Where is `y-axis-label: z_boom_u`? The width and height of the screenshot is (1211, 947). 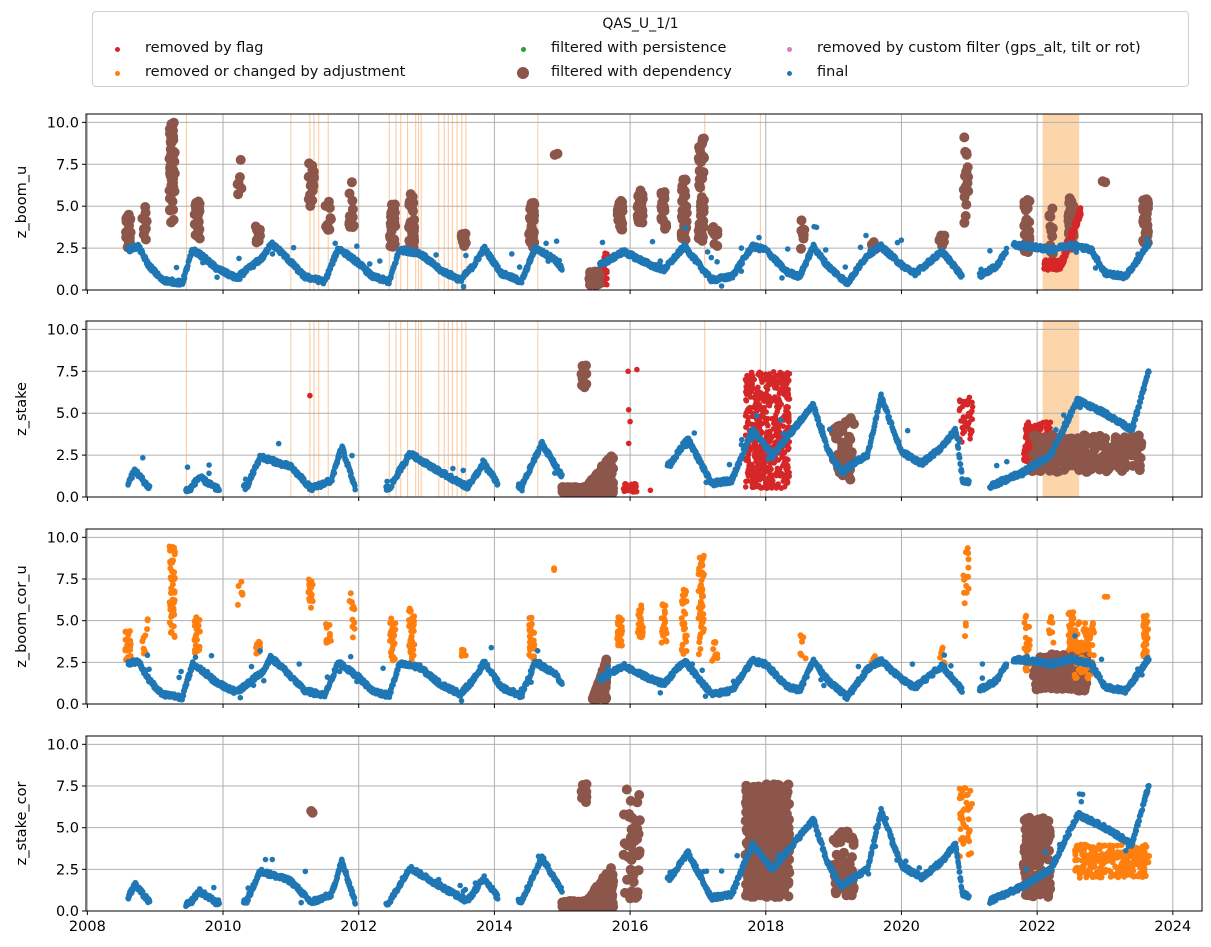
y-axis-label: z_boom_u is located at coordinates (22, 202).